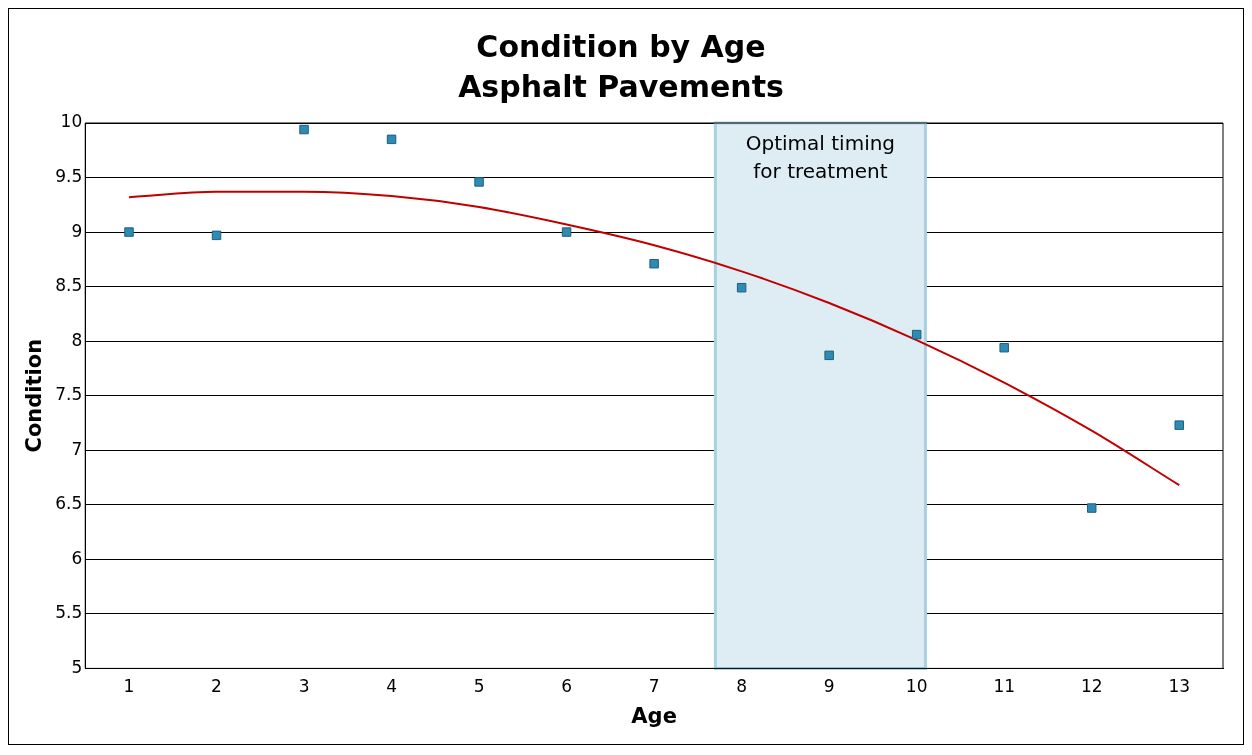 The image size is (1252, 755). I want to click on chart-title: Condition by Age, so click(621, 46).